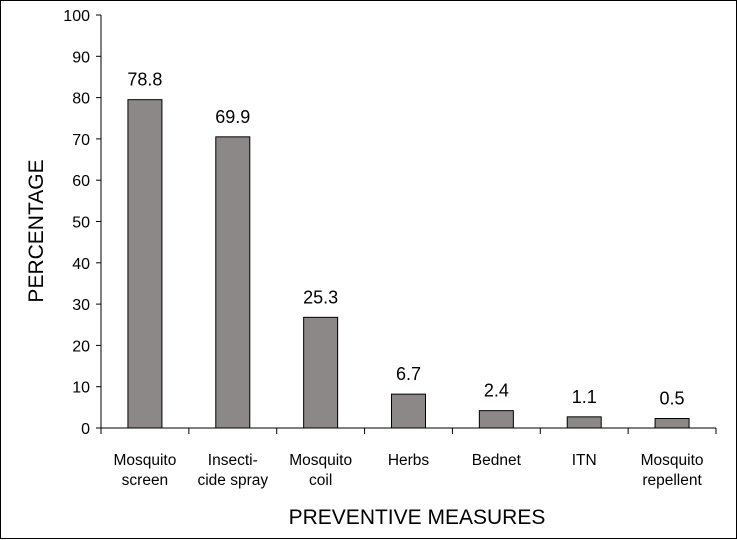  What do you see at coordinates (497, 460) in the screenshot?
I see `category-label: Bednet` at bounding box center [497, 460].